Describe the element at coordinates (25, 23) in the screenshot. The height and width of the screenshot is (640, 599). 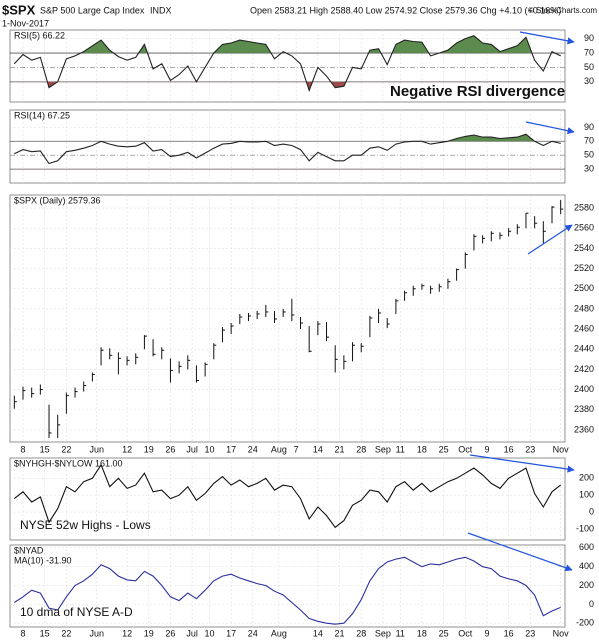
I see `date: 1-Nov-2017` at that location.